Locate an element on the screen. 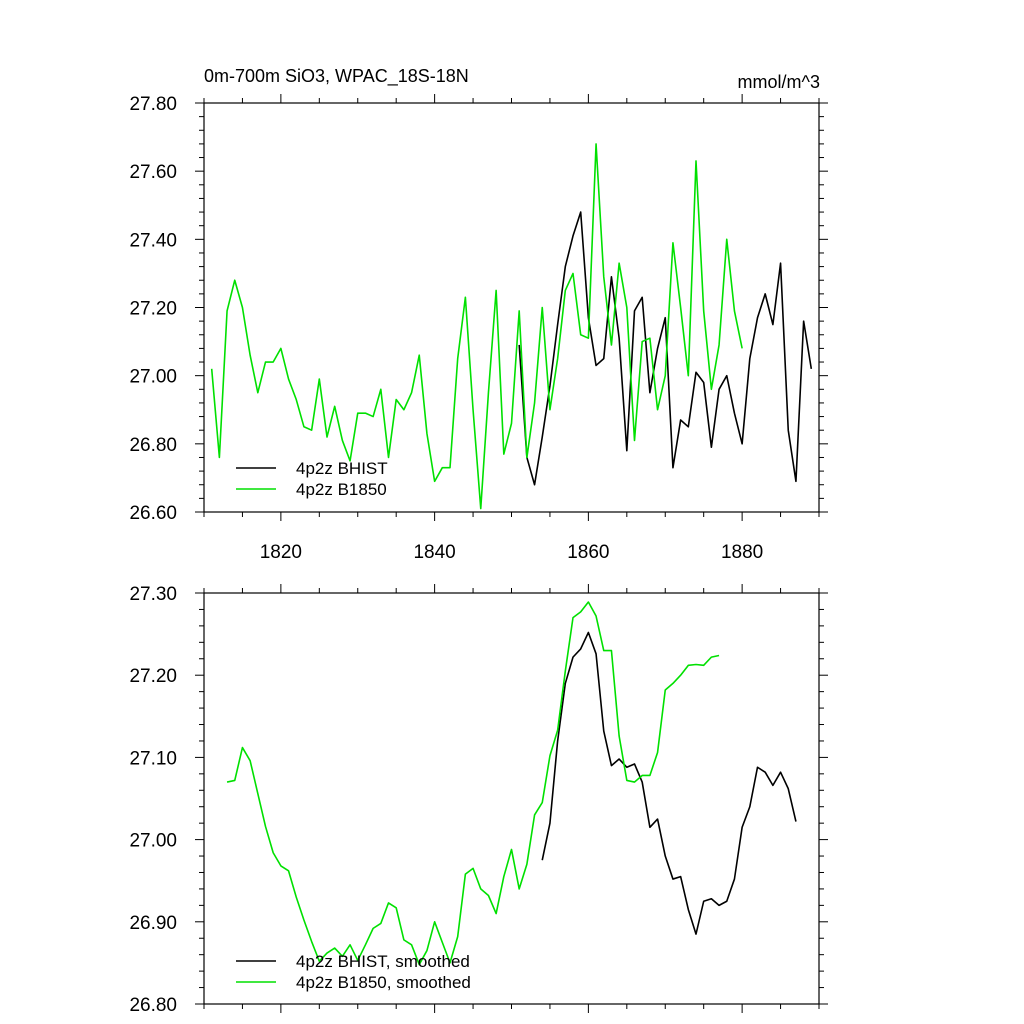 The image size is (1024, 1024). y-tick-label: 27.10 is located at coordinates (153, 758).